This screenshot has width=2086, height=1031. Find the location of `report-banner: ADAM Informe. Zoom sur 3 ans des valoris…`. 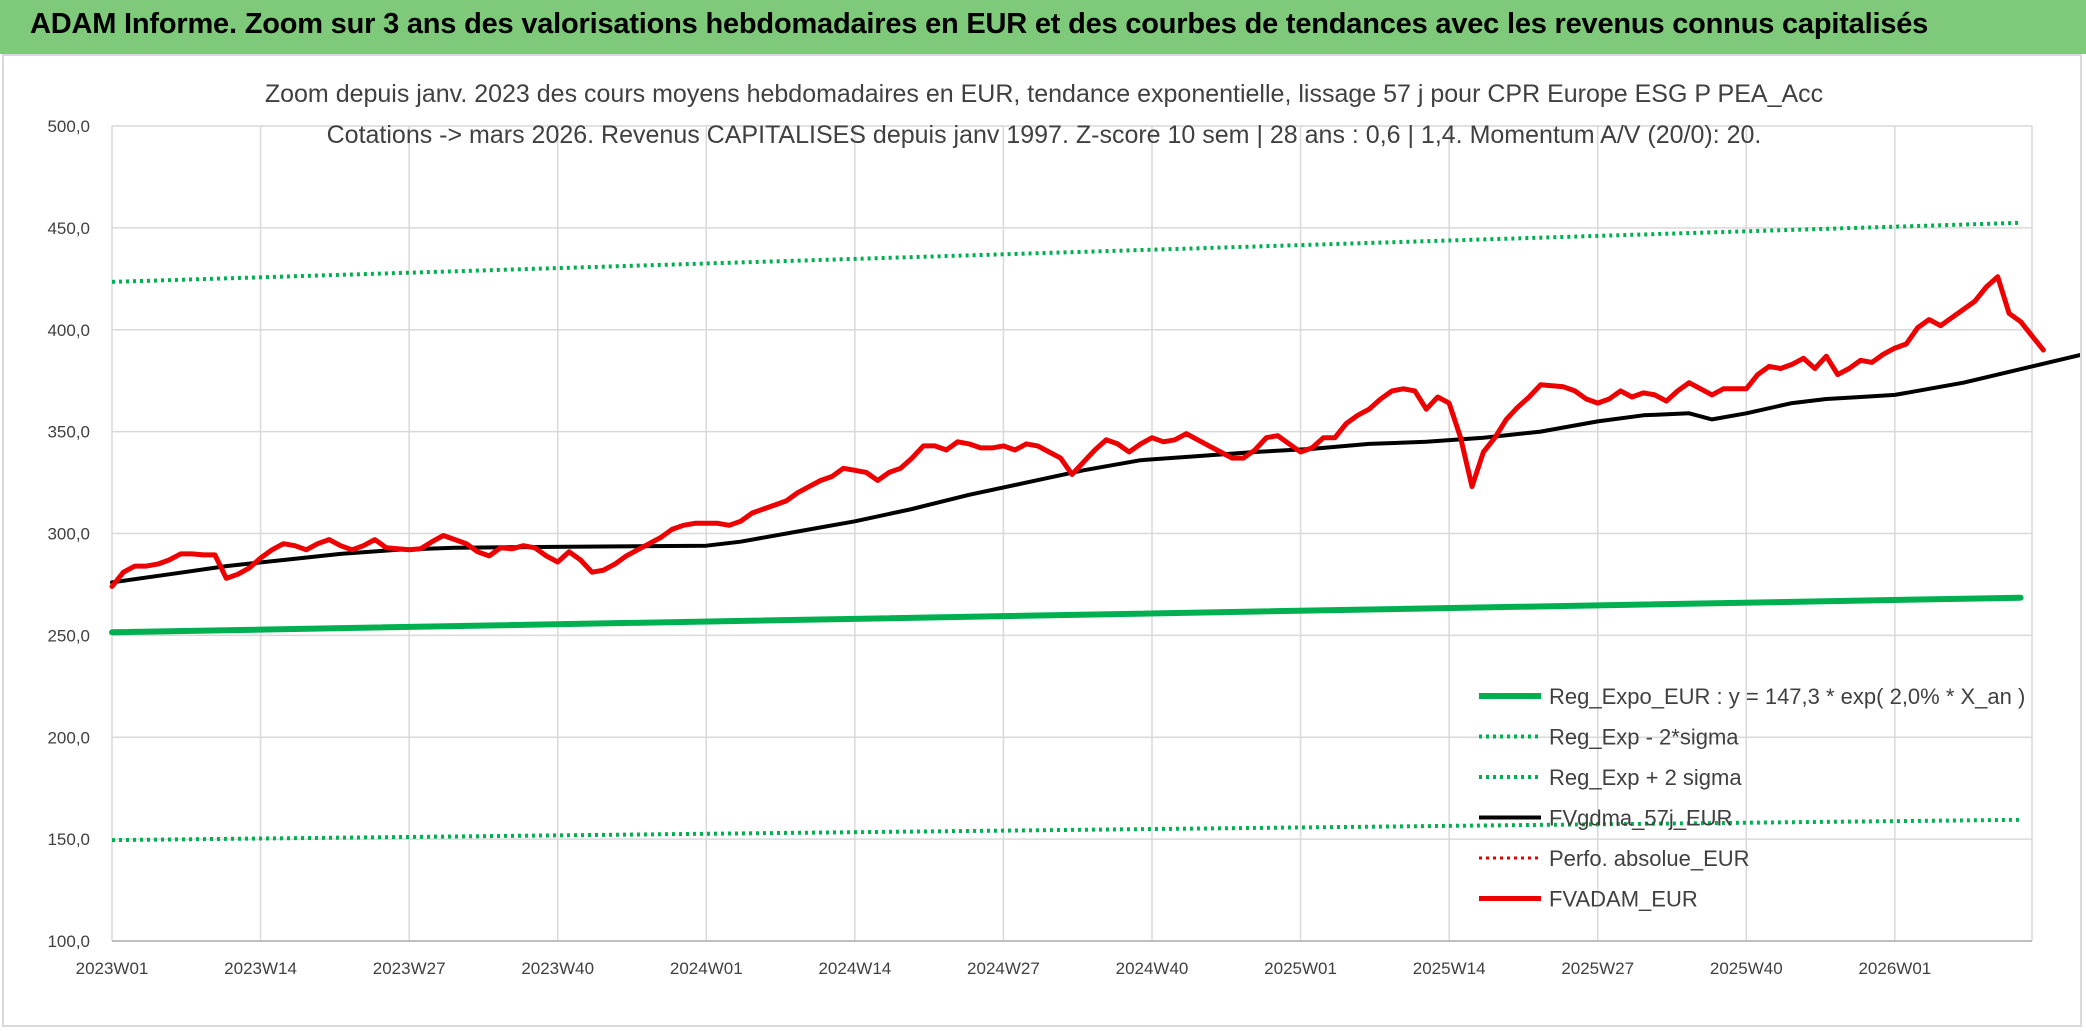

report-banner: ADAM Informe. Zoom sur 3 ans des valoris… is located at coordinates (1043, 27).